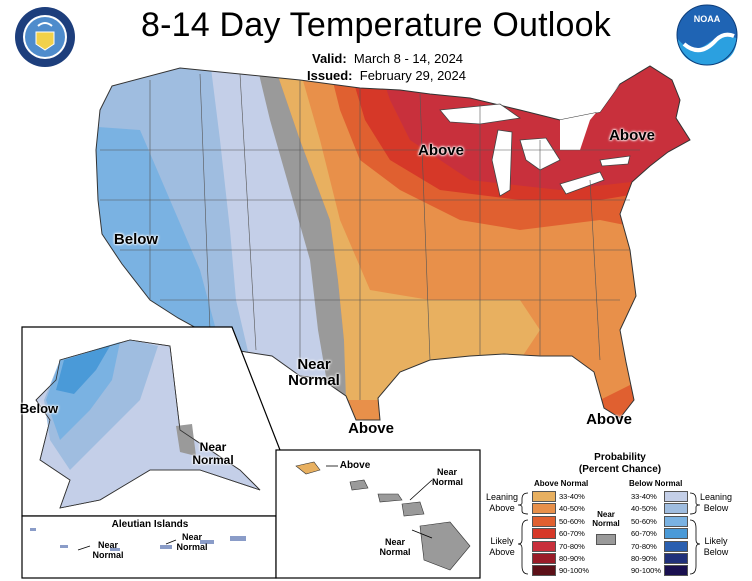 The image size is (752, 581). What do you see at coordinates (138, 539) in the screenshot?
I see `aleutian-islands-shapes` at bounding box center [138, 539].